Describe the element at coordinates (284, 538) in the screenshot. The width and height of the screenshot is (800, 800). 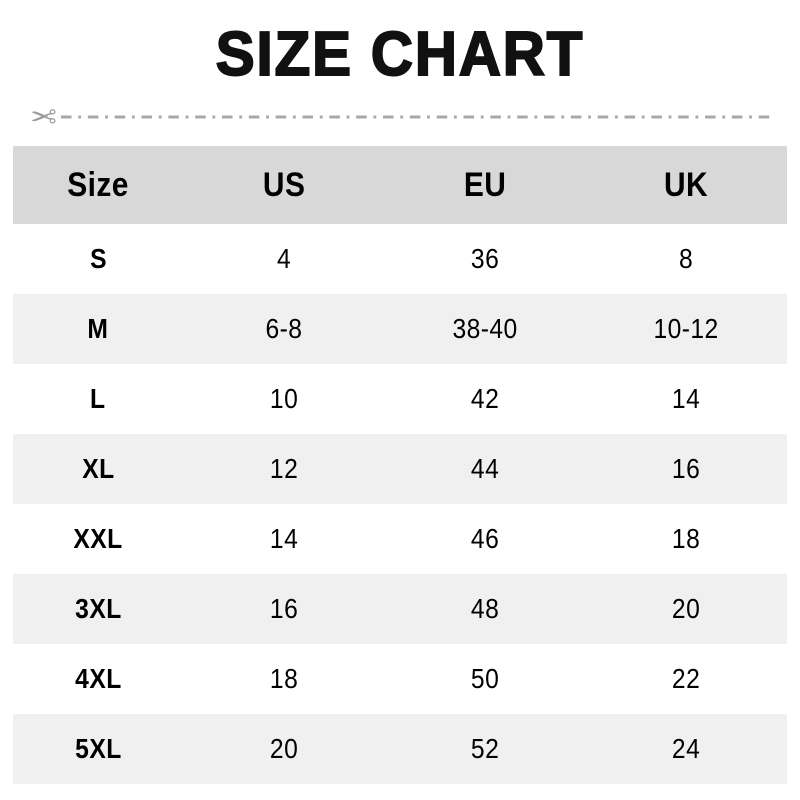
I see `us-value: 14` at that location.